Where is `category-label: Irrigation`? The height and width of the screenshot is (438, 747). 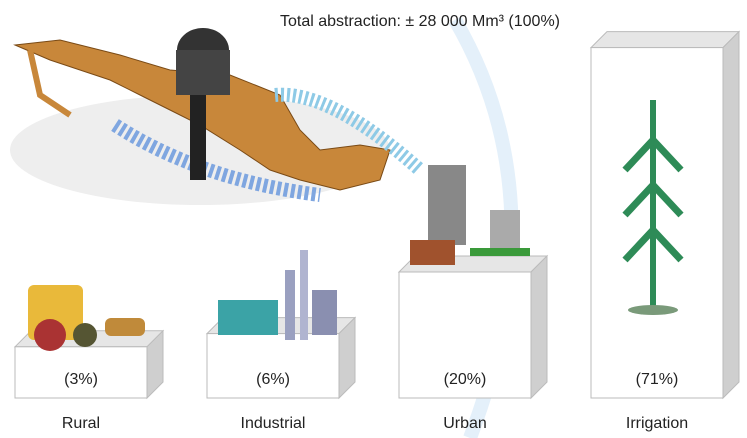 category-label: Irrigation is located at coordinates (657, 423).